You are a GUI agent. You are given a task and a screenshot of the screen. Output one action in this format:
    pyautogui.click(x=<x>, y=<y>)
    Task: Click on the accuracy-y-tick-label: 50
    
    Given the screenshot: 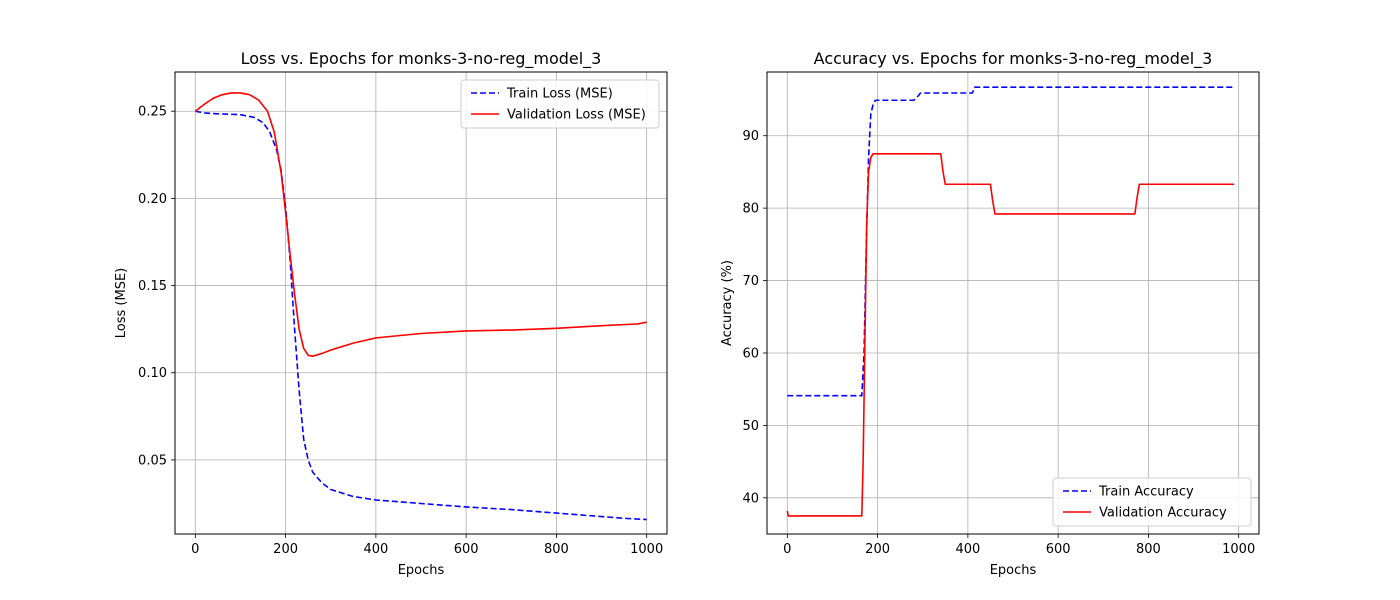 What is the action you would take?
    pyautogui.click(x=750, y=426)
    